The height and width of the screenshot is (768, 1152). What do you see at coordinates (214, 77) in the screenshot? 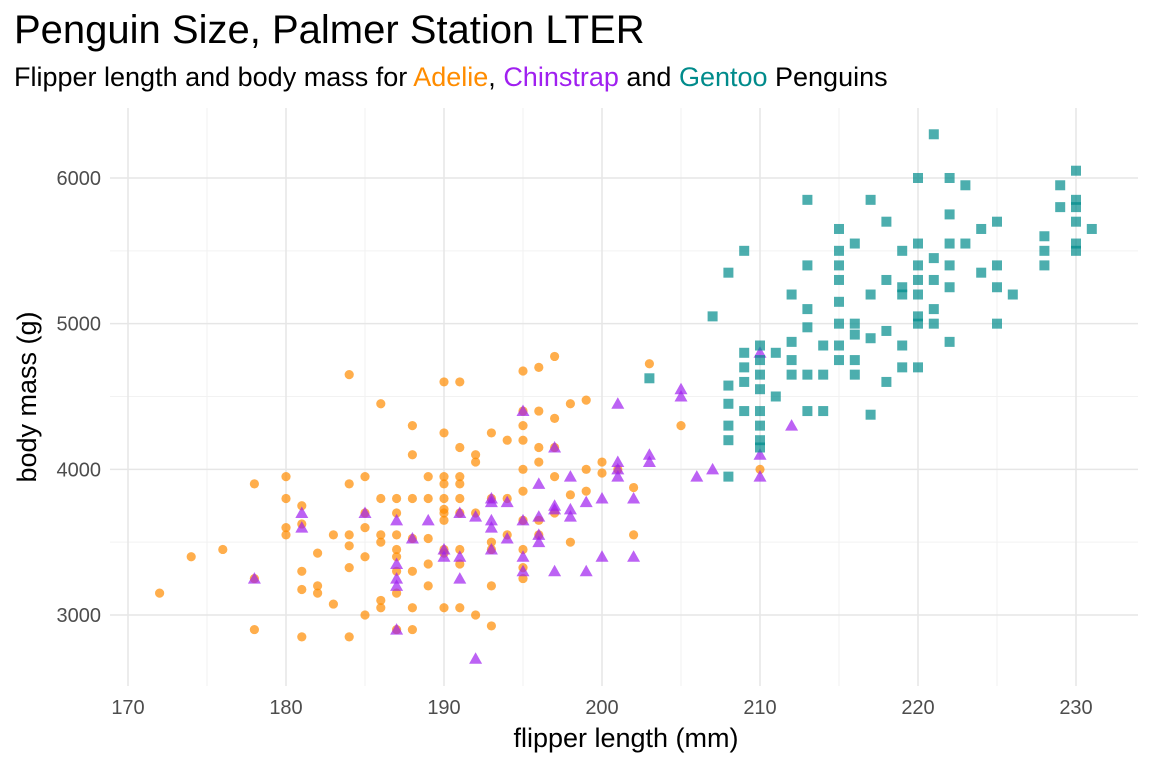
I see `subtitle-prefix: Flipper length and body mass for` at bounding box center [214, 77].